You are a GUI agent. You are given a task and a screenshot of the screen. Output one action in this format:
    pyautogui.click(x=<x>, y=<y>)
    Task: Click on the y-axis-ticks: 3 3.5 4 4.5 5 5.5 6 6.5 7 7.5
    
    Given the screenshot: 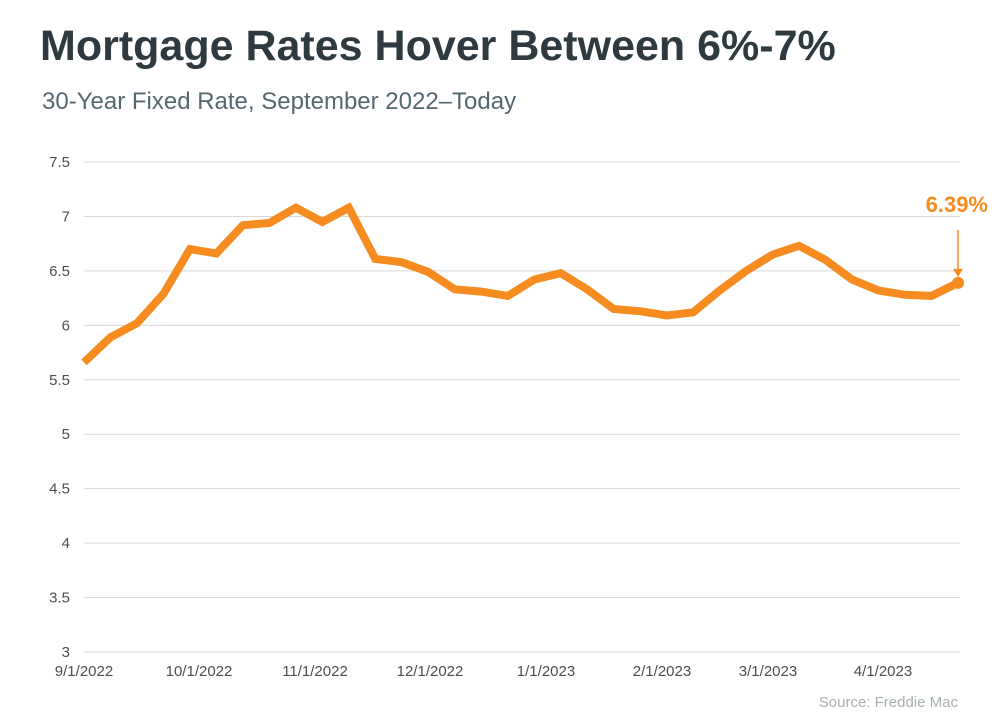 What is the action you would take?
    pyautogui.click(x=59, y=407)
    